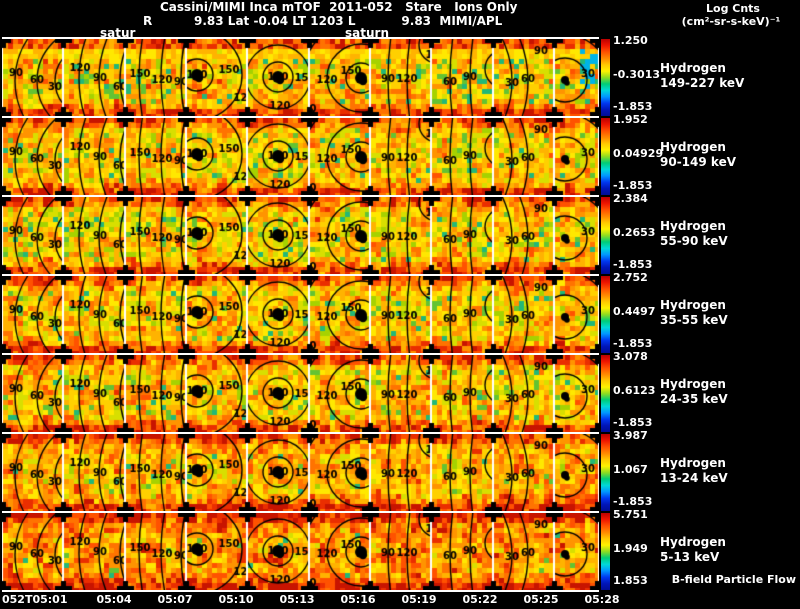  What do you see at coordinates (633, 343) in the screenshot?
I see `cb-scale-bot-row-3: -1.853` at bounding box center [633, 343].